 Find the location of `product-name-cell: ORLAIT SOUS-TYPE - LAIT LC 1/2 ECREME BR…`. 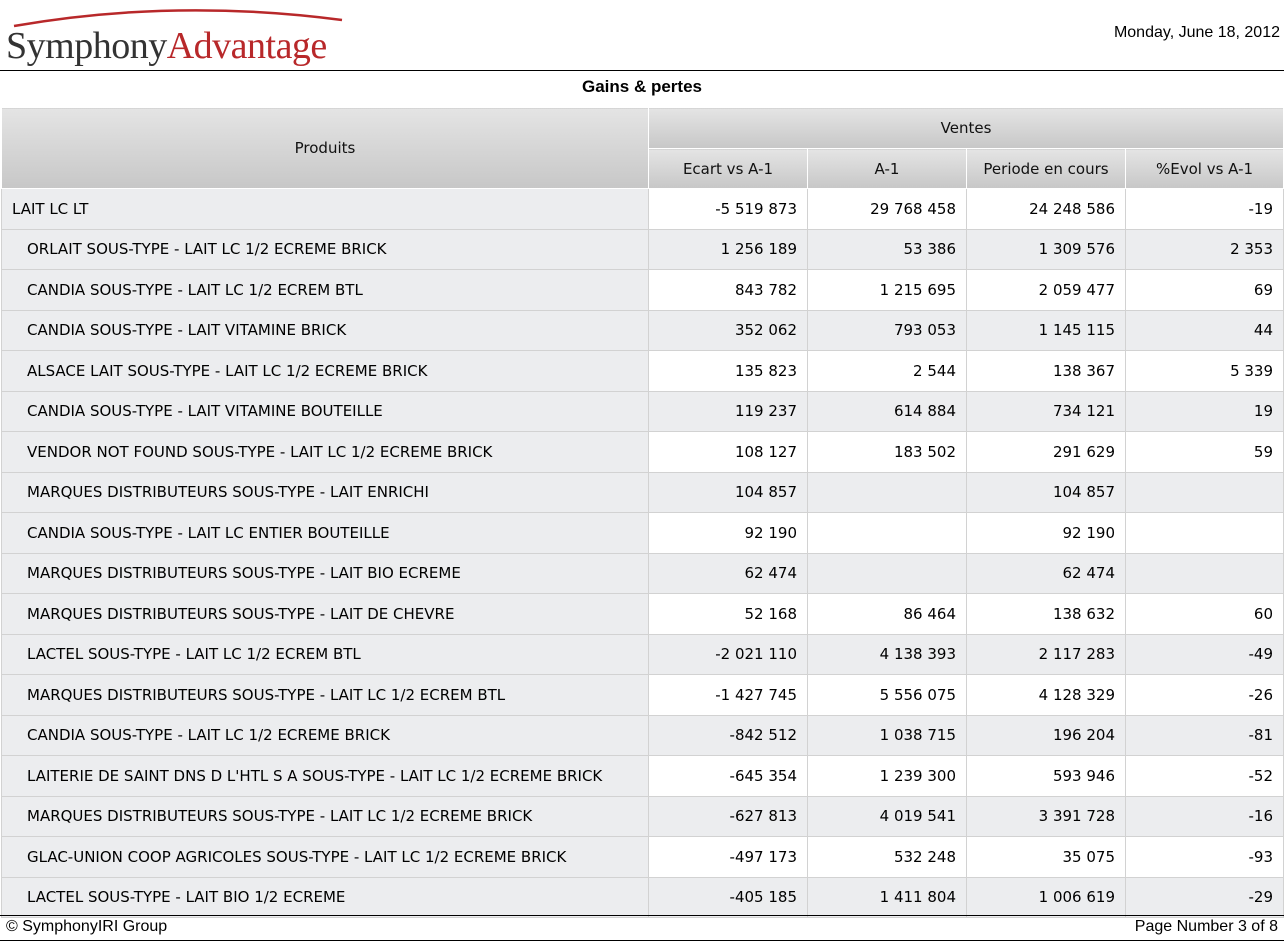

product-name-cell: ORLAIT SOUS-TYPE - LAIT LC 1/2 ECREME BR… is located at coordinates (325, 249).